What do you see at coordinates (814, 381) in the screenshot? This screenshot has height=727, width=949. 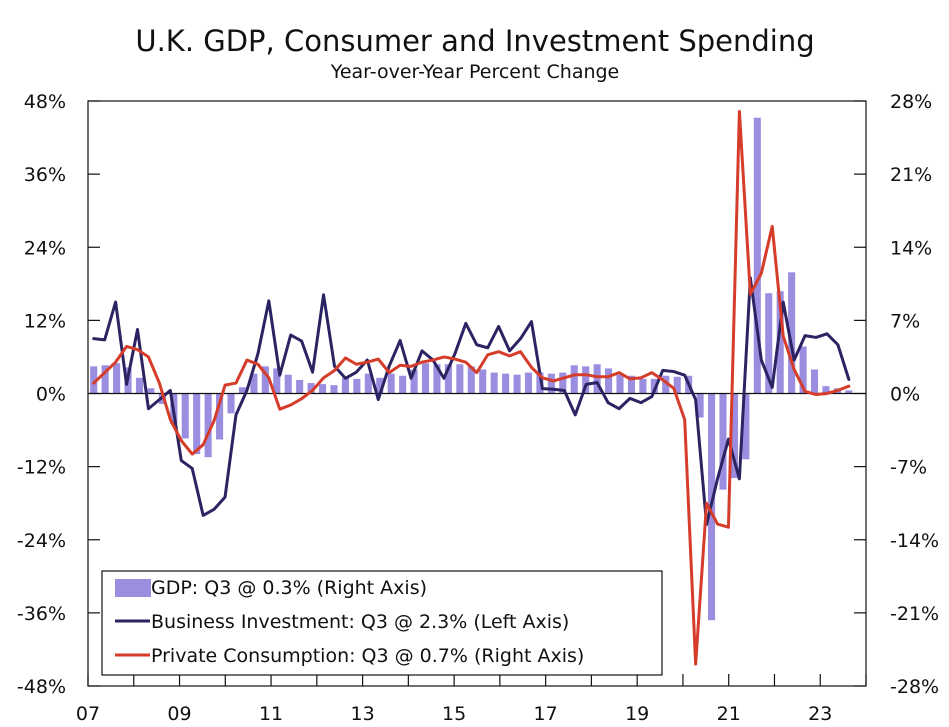 I see `gdp-bar-2022Q4` at bounding box center [814, 381].